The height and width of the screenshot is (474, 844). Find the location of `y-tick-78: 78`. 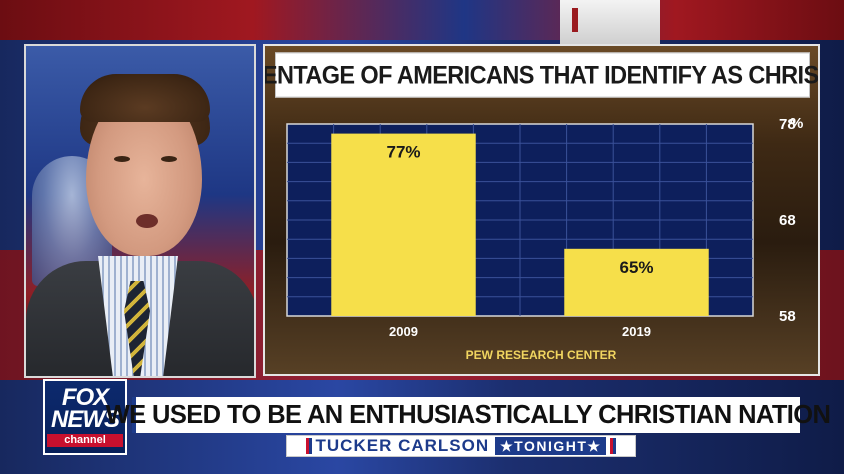

y-tick-78: 78 is located at coordinates (787, 124).